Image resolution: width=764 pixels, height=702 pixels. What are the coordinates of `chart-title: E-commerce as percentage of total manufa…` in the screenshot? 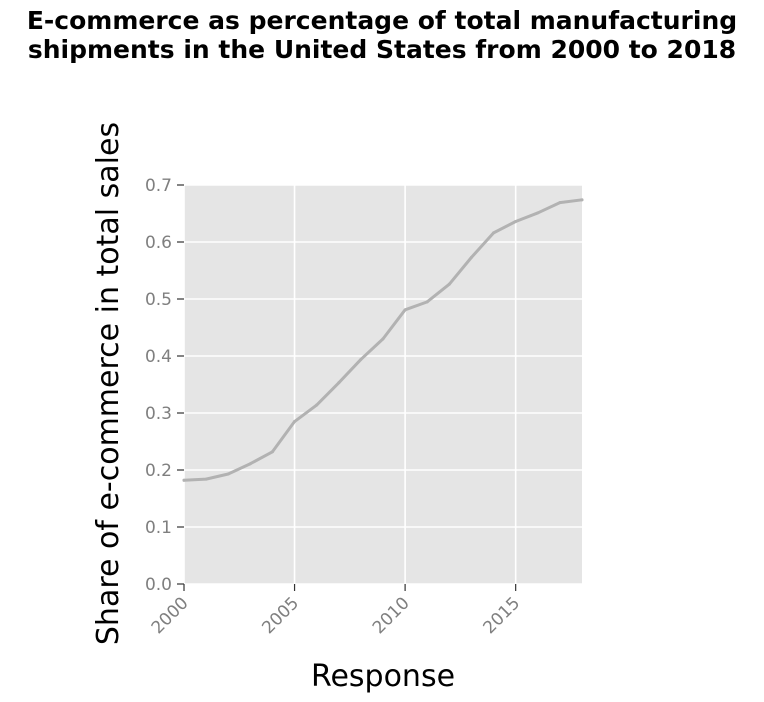 It's located at (382, 35).